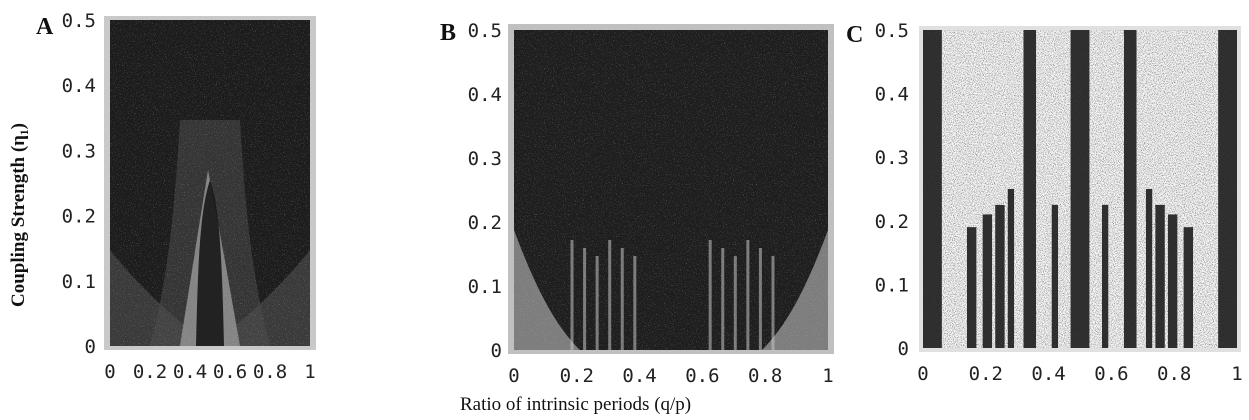 Image resolution: width=1249 pixels, height=420 pixels. What do you see at coordinates (827, 376) in the screenshot?
I see `panel-b-x-tick-5: 1` at bounding box center [827, 376].